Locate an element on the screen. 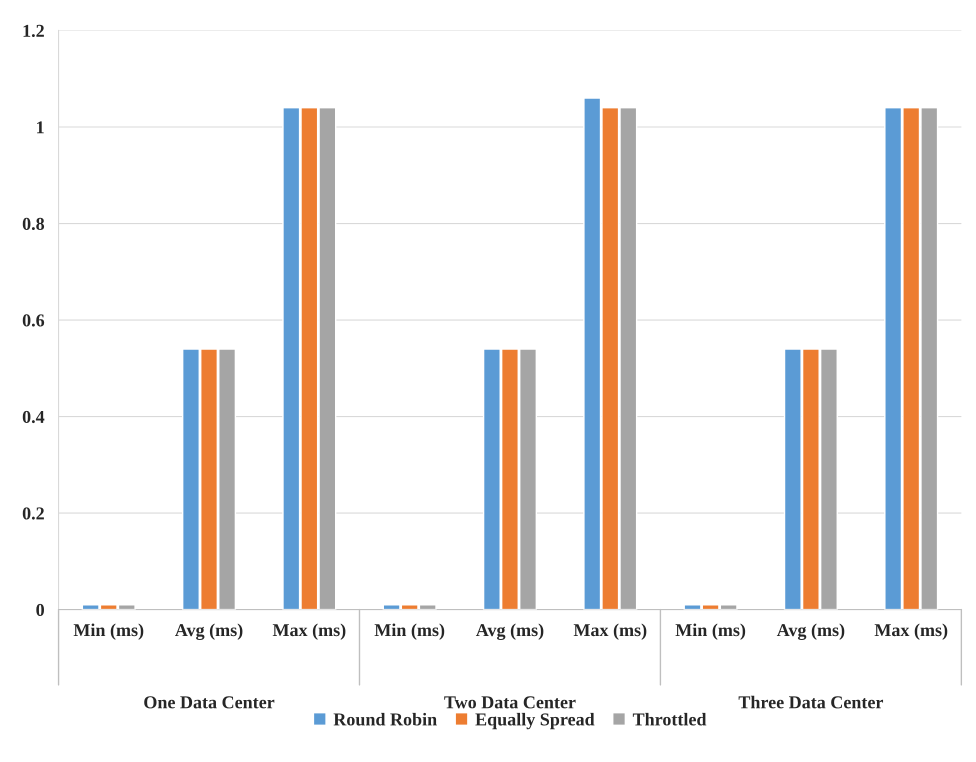 The image size is (976, 762). text: Three Data Center is located at coordinates (811, 702).